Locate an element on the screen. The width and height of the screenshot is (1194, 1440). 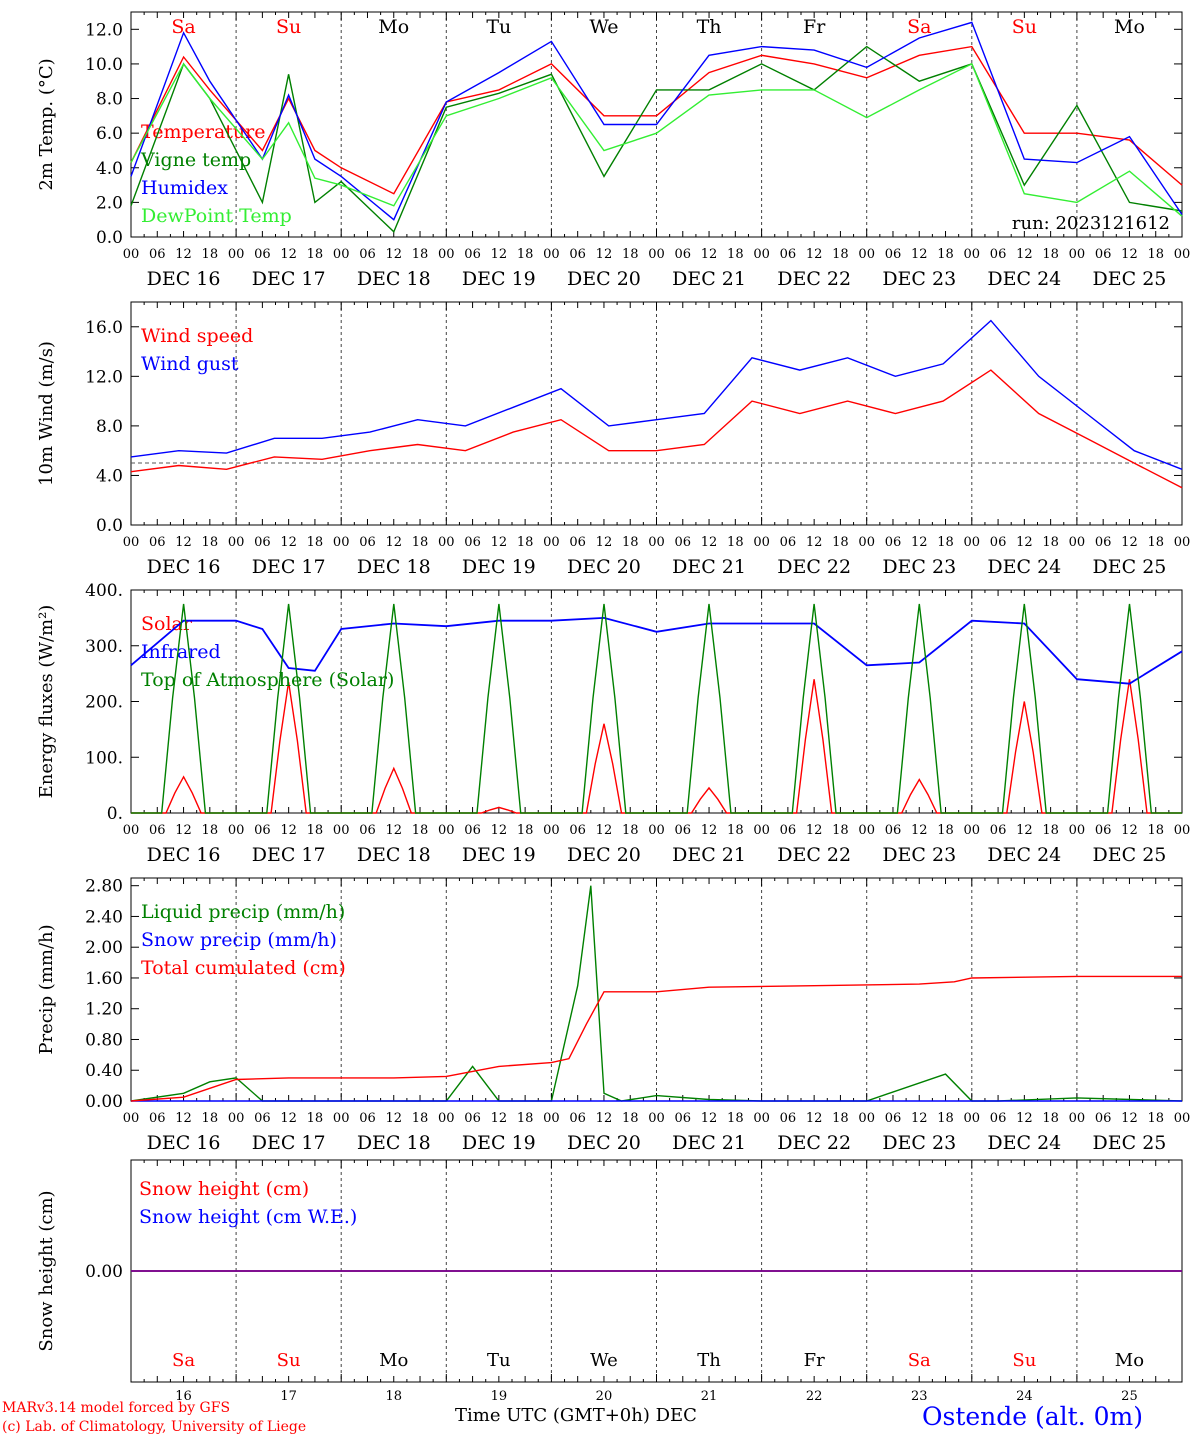
day-number: 23 is located at coordinates (919, 1396).